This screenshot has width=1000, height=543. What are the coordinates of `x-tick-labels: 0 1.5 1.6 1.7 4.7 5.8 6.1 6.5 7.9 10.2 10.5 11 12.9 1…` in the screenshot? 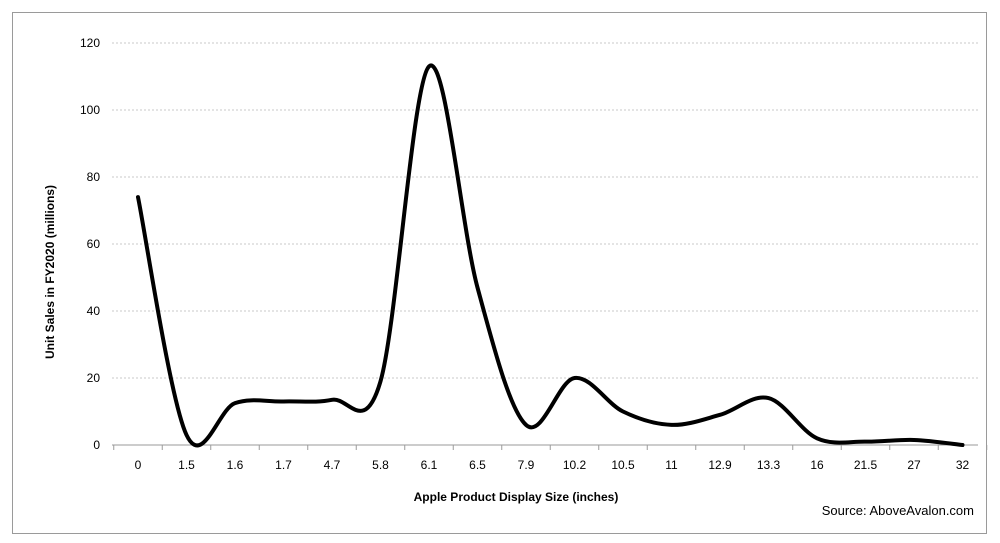 It's located at (552, 465).